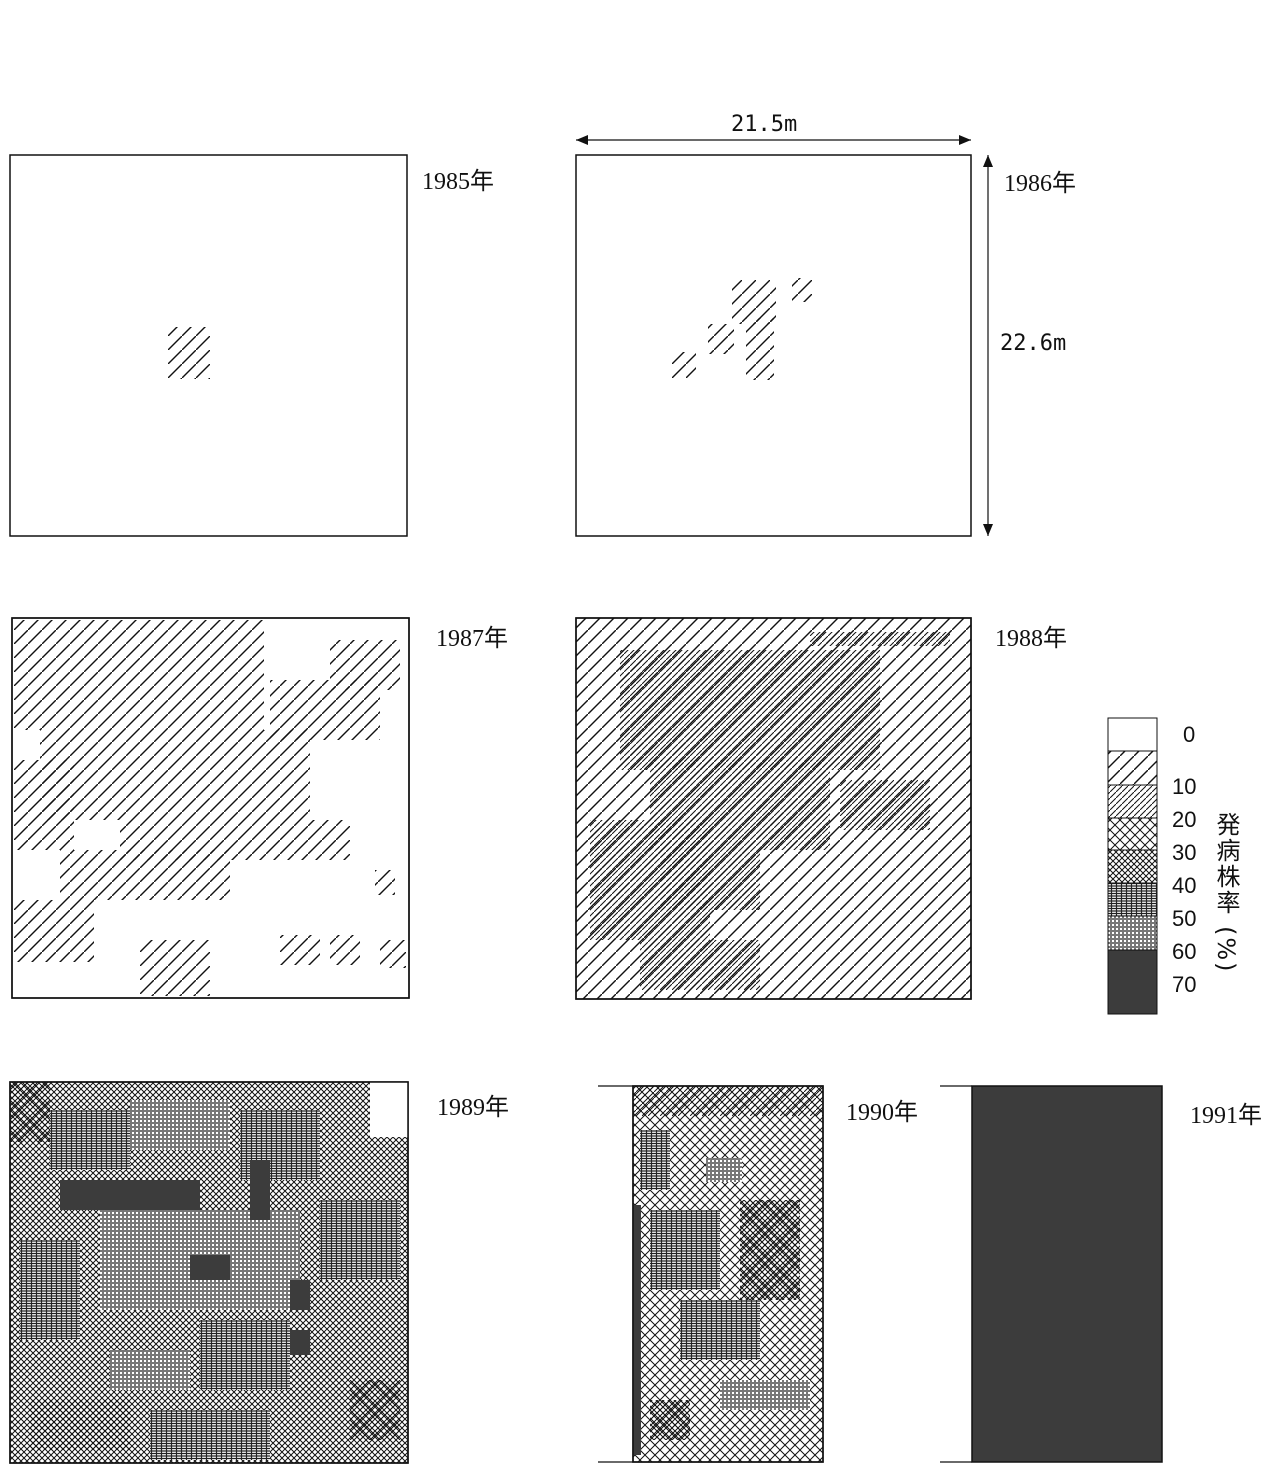 The image size is (1286, 1470). I want to click on year-label-1989: 1989年, so click(473, 1108).